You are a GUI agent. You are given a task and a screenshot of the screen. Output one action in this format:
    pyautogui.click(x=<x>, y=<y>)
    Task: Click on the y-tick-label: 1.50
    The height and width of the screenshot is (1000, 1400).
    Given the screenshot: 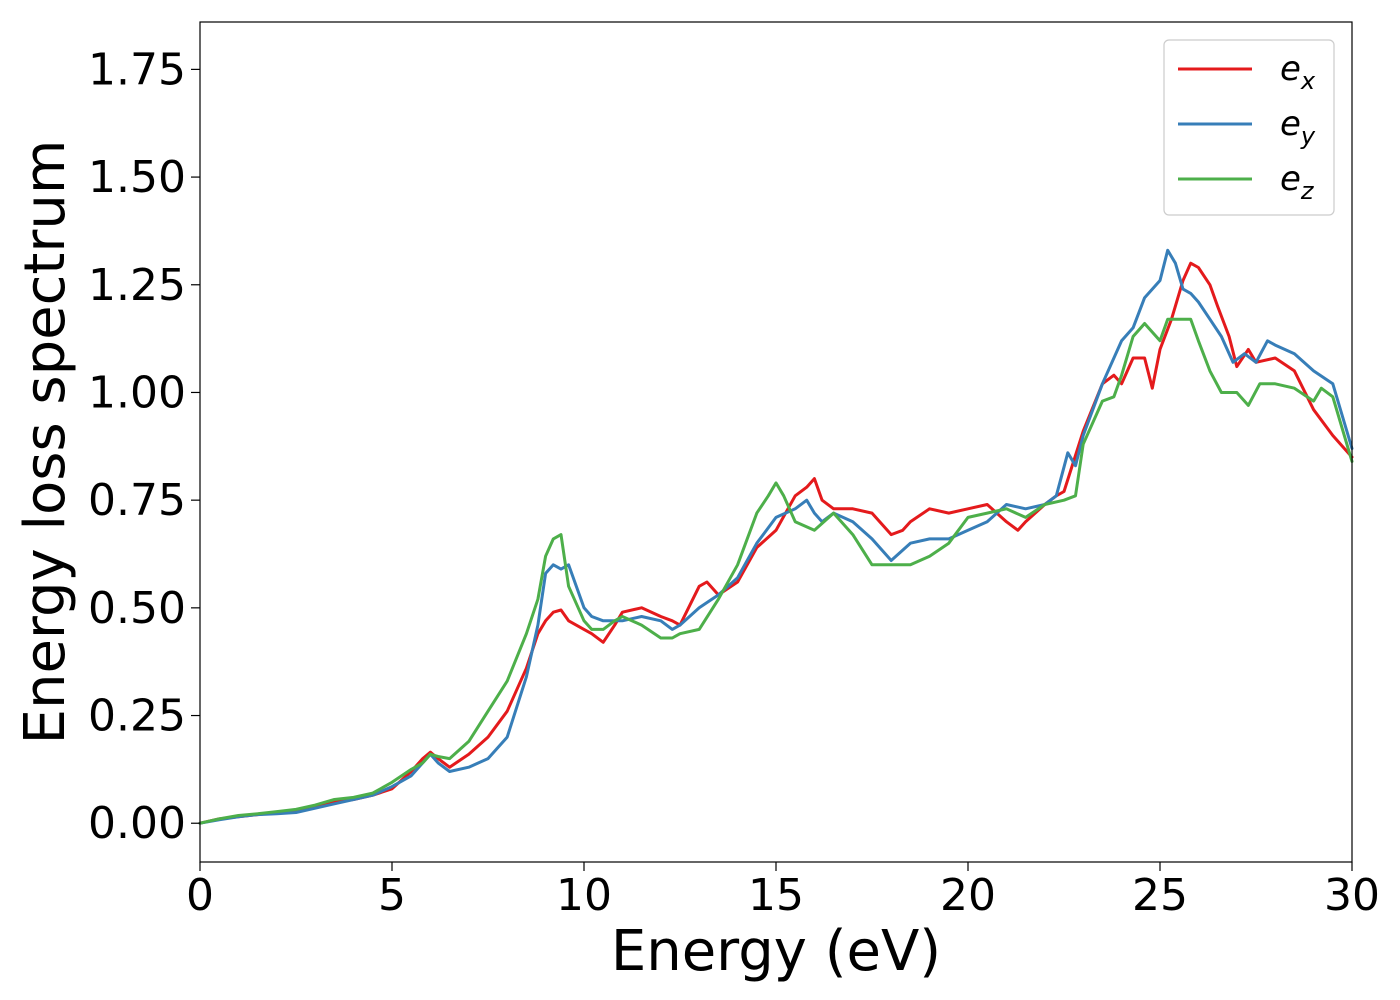 What is the action you would take?
    pyautogui.click(x=137, y=177)
    